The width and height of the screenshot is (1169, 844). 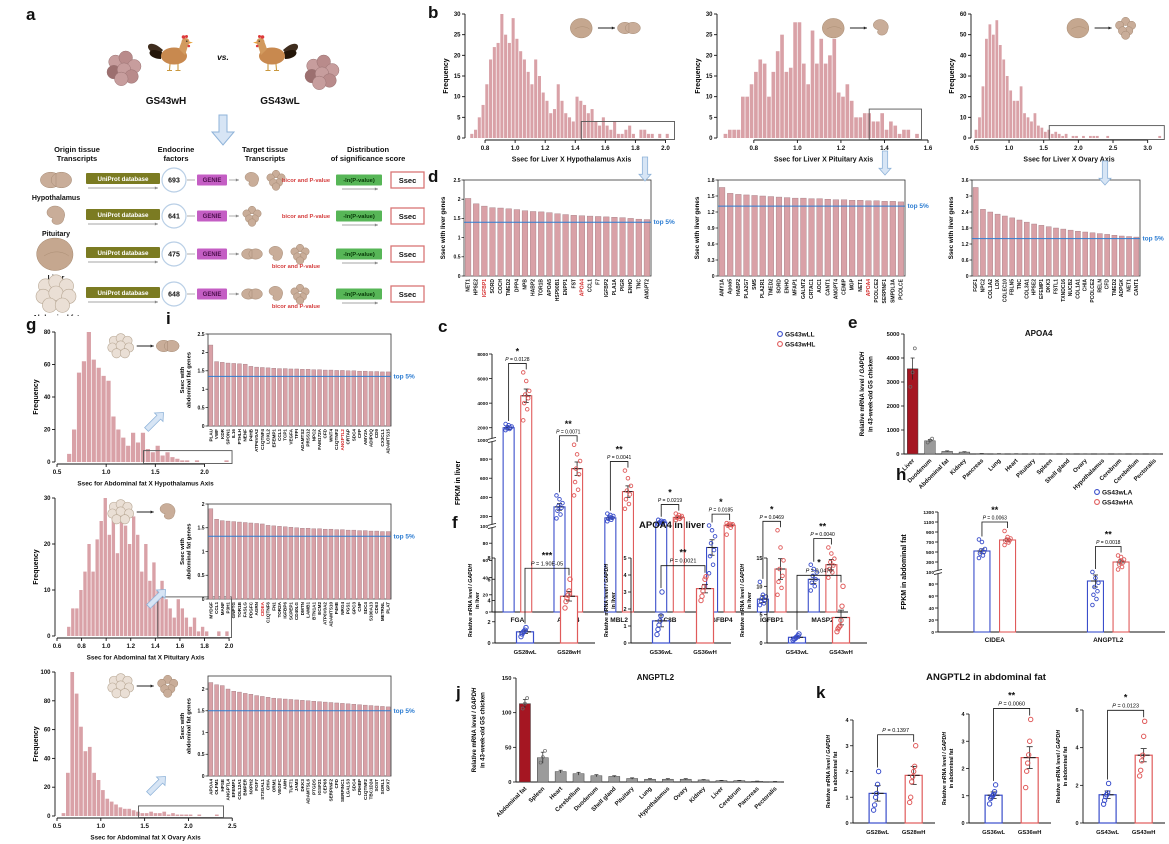 What do you see at coordinates (581, 28) in the screenshot?
I see `liver-icon` at bounding box center [581, 28].